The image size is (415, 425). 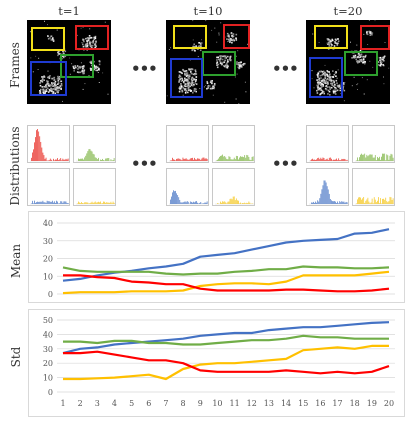 I want to click on time-label-t1: t=1, so click(x=69, y=11).